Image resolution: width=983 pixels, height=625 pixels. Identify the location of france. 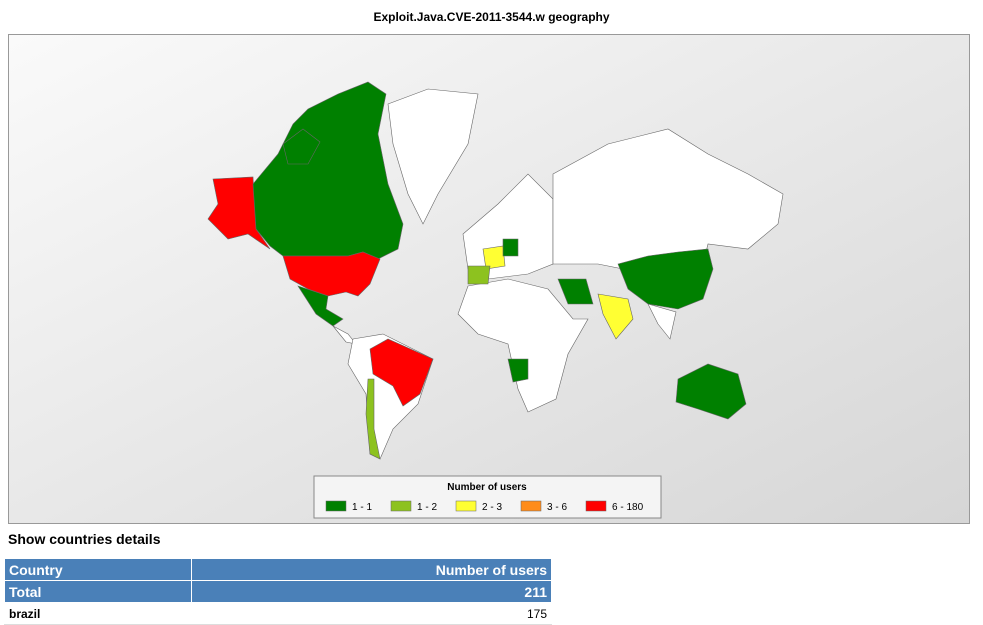
(494, 257).